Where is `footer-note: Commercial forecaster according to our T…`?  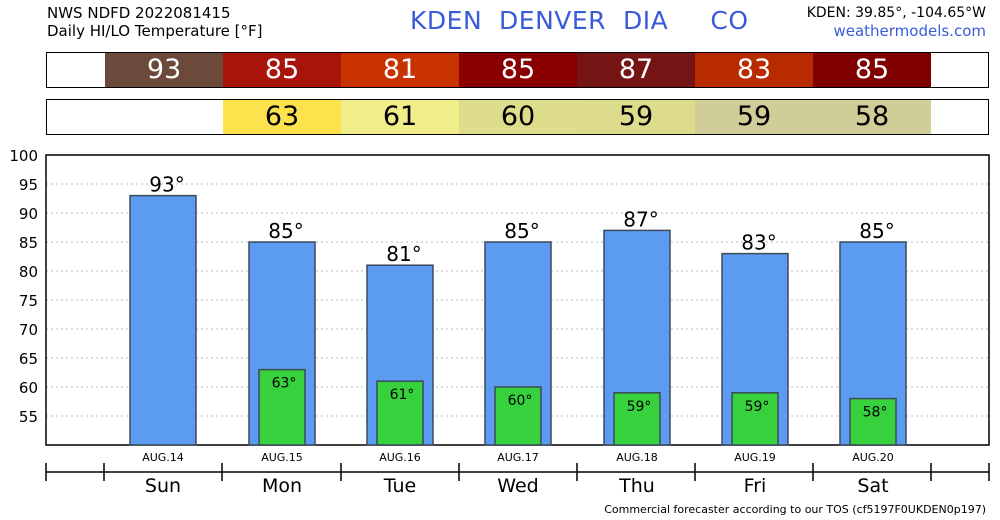
footer-note: Commercial forecaster according to our T… is located at coordinates (795, 509).